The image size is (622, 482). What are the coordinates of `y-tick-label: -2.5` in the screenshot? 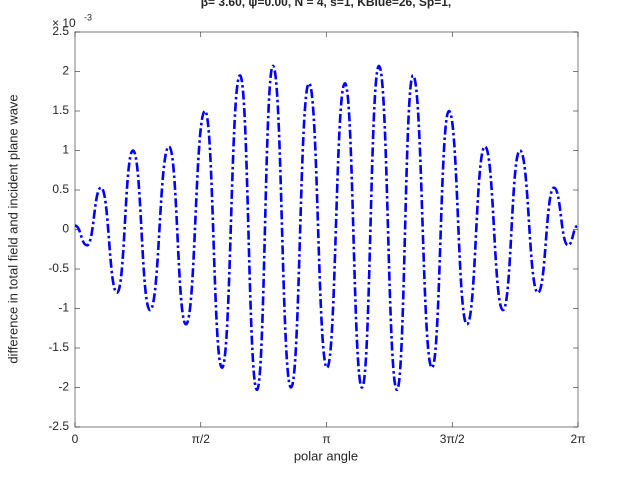 It's located at (58, 426).